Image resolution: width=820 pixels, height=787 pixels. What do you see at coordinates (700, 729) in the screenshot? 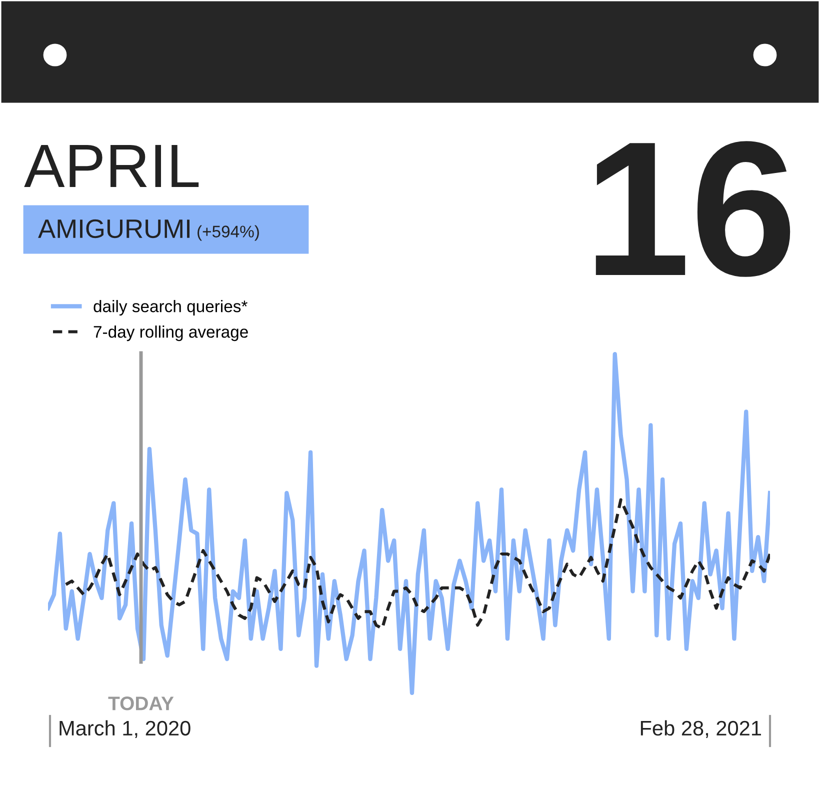
I see `text: Feb 28, 2021` at bounding box center [700, 729].